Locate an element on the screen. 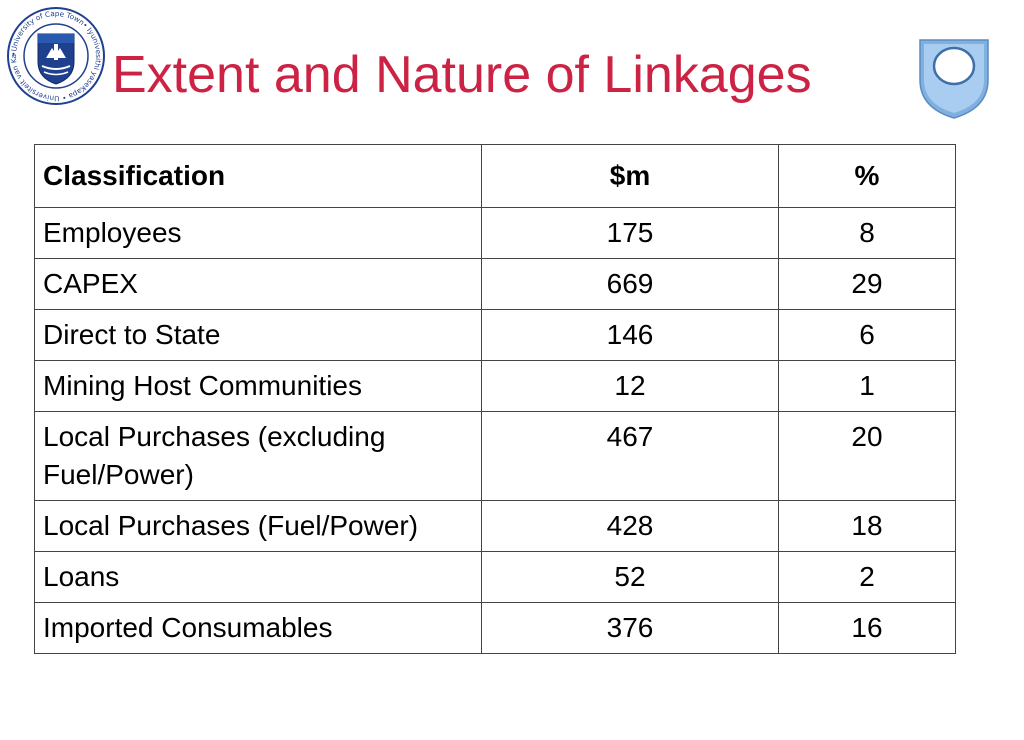  cell-percent: 20 is located at coordinates (867, 456).